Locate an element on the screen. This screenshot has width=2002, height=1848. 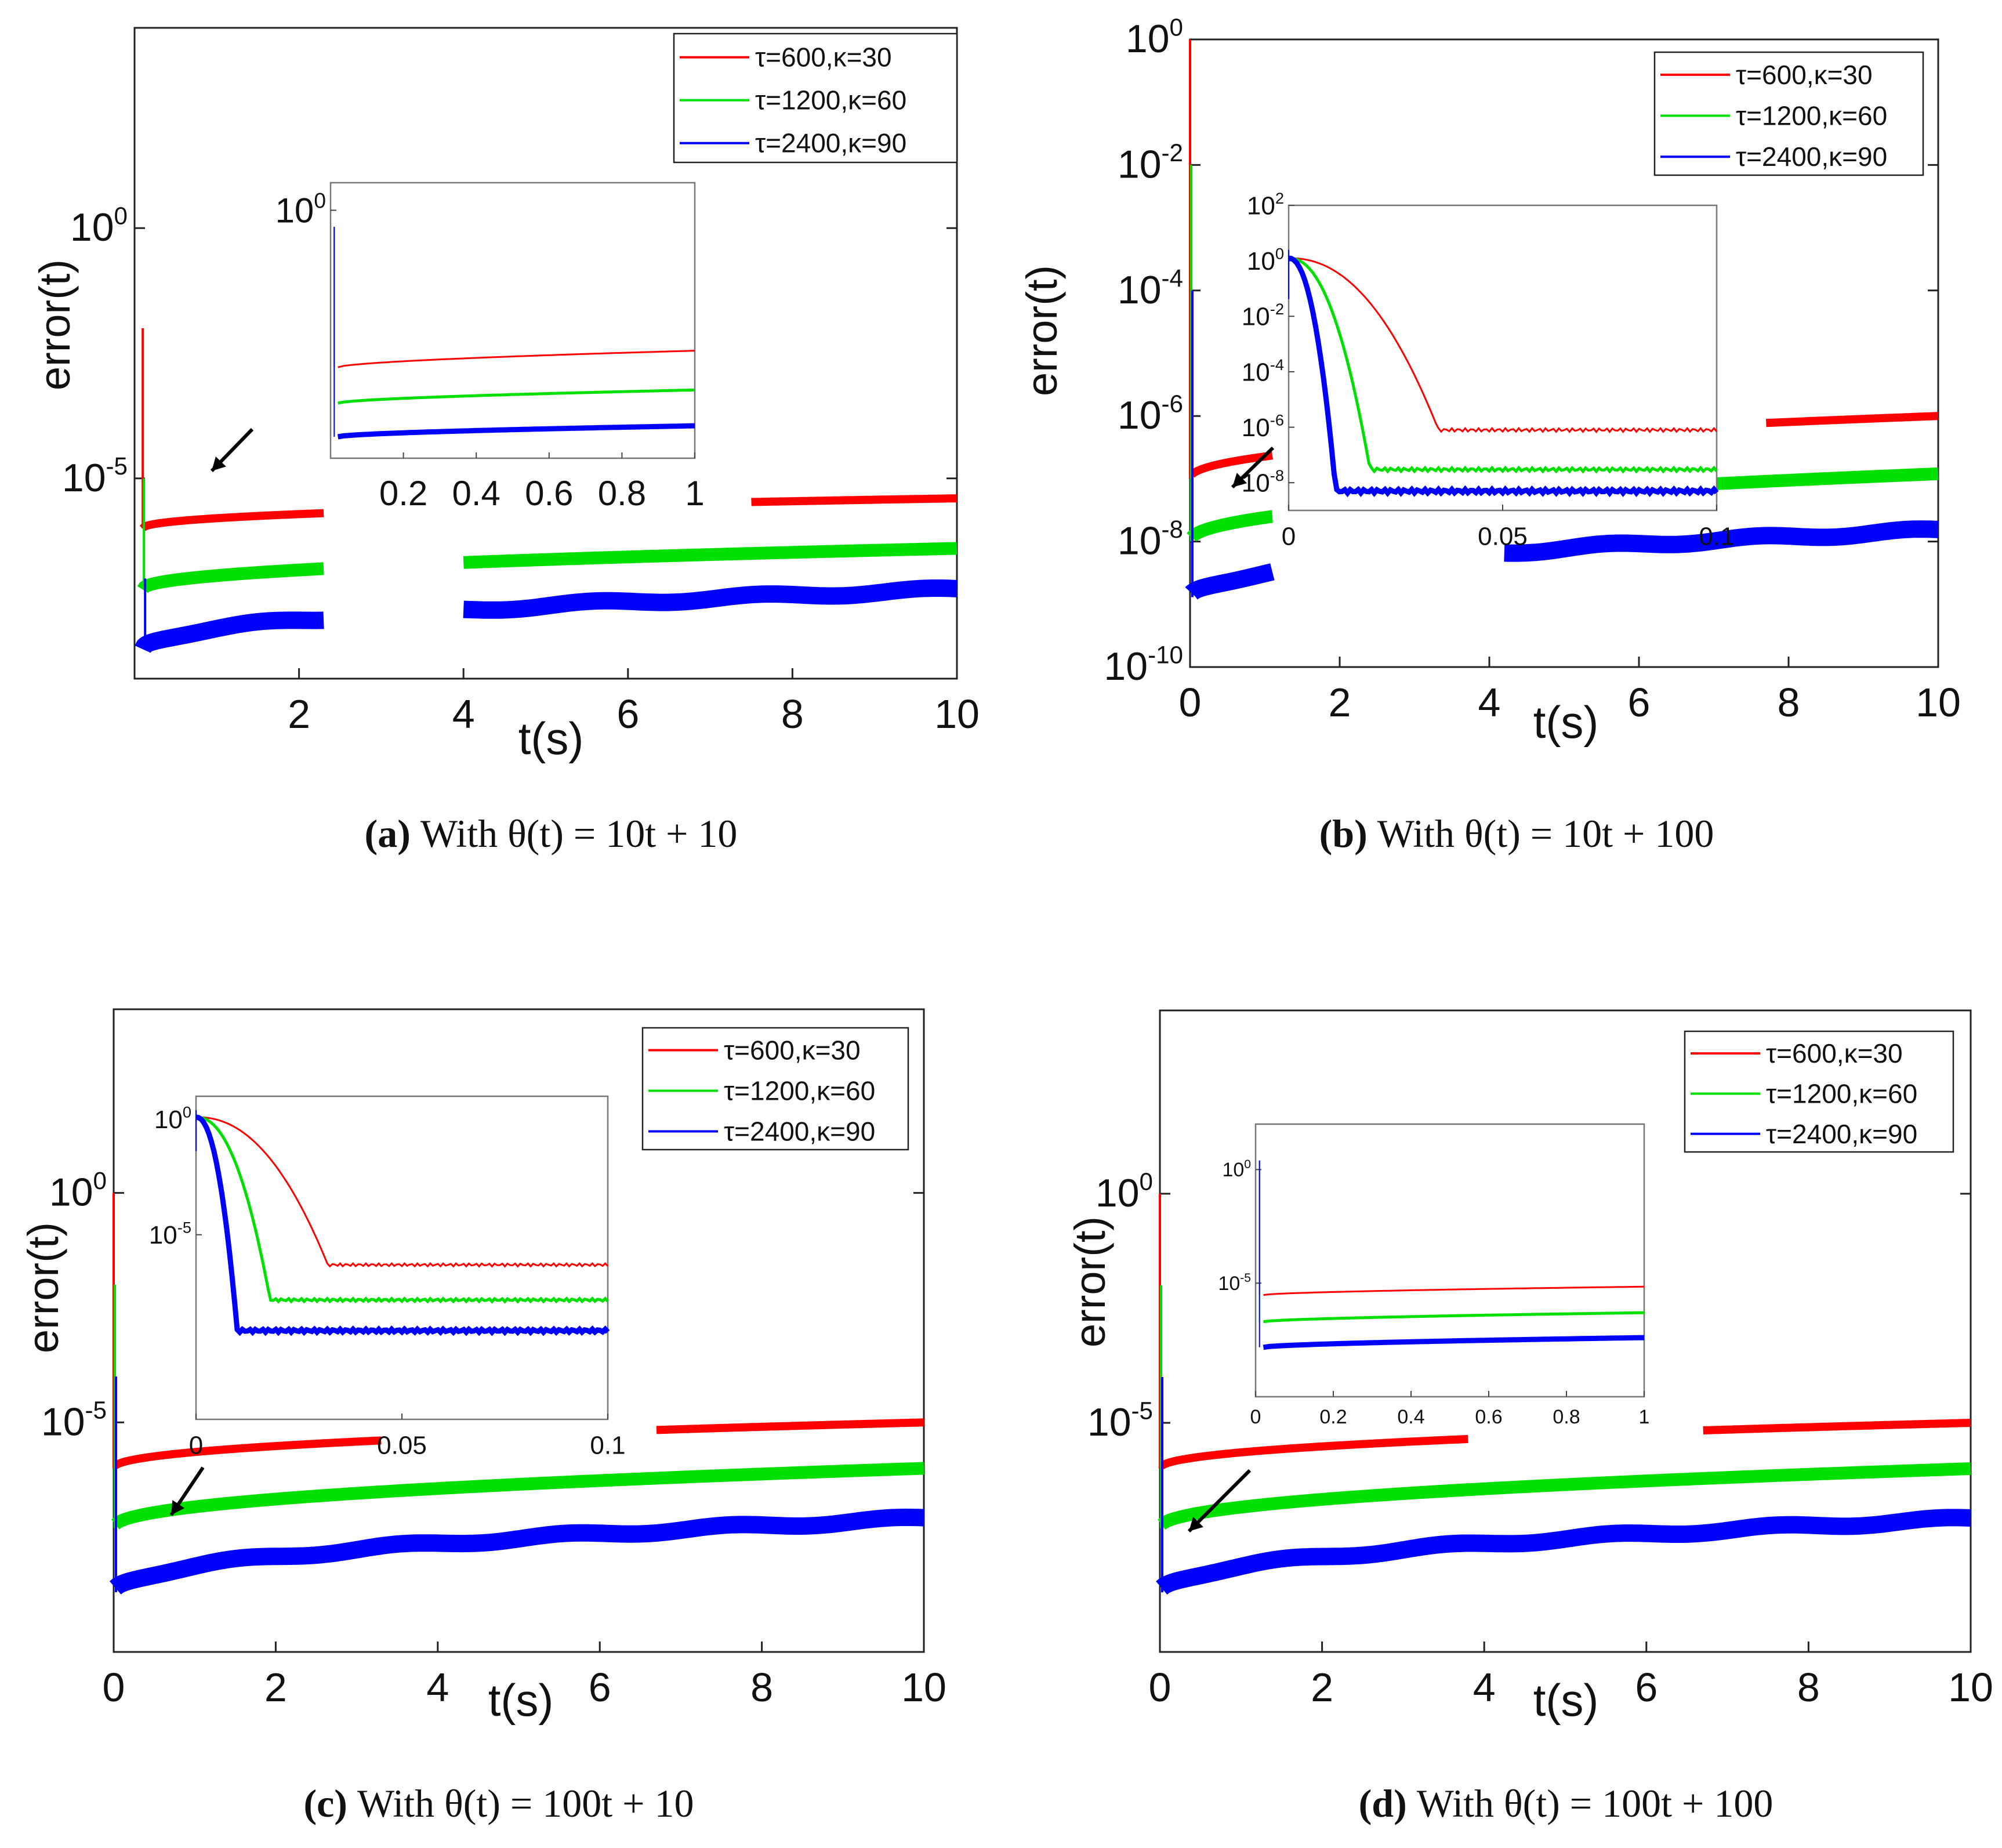
y-tick-label: 10⁻⁴ is located at coordinates (1150, 288).